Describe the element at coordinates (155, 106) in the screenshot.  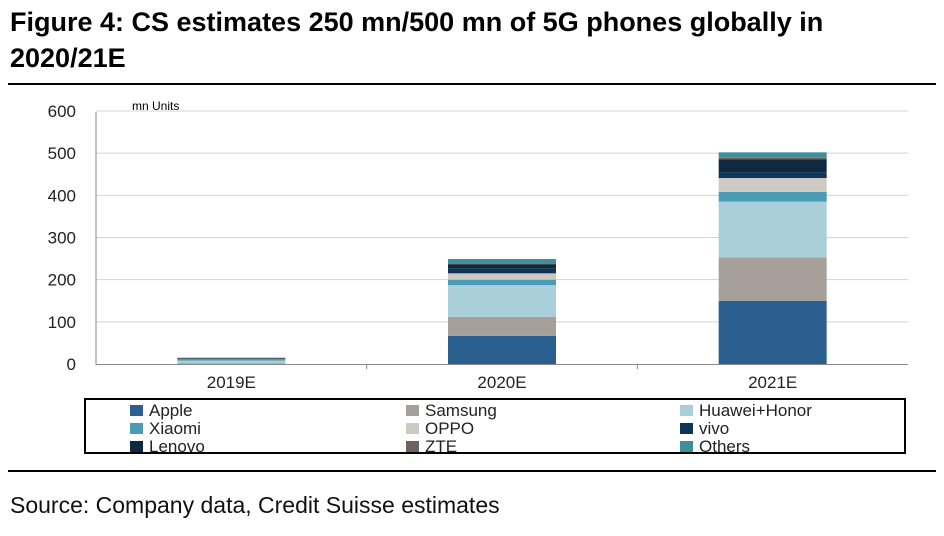
I see `unit-label: mn Units` at that location.